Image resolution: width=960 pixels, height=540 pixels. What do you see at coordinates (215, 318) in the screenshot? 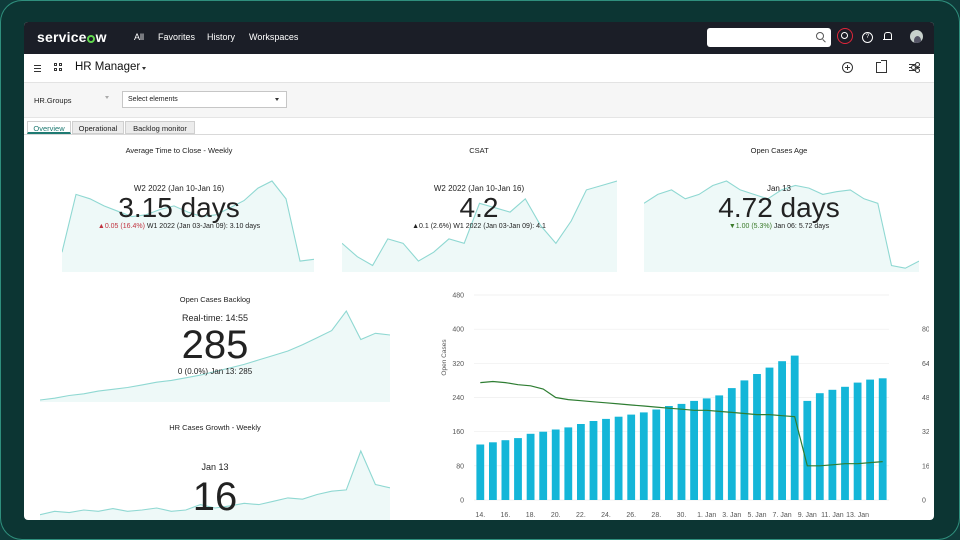
I see `widget-period: Real-time: 14:55` at bounding box center [215, 318].